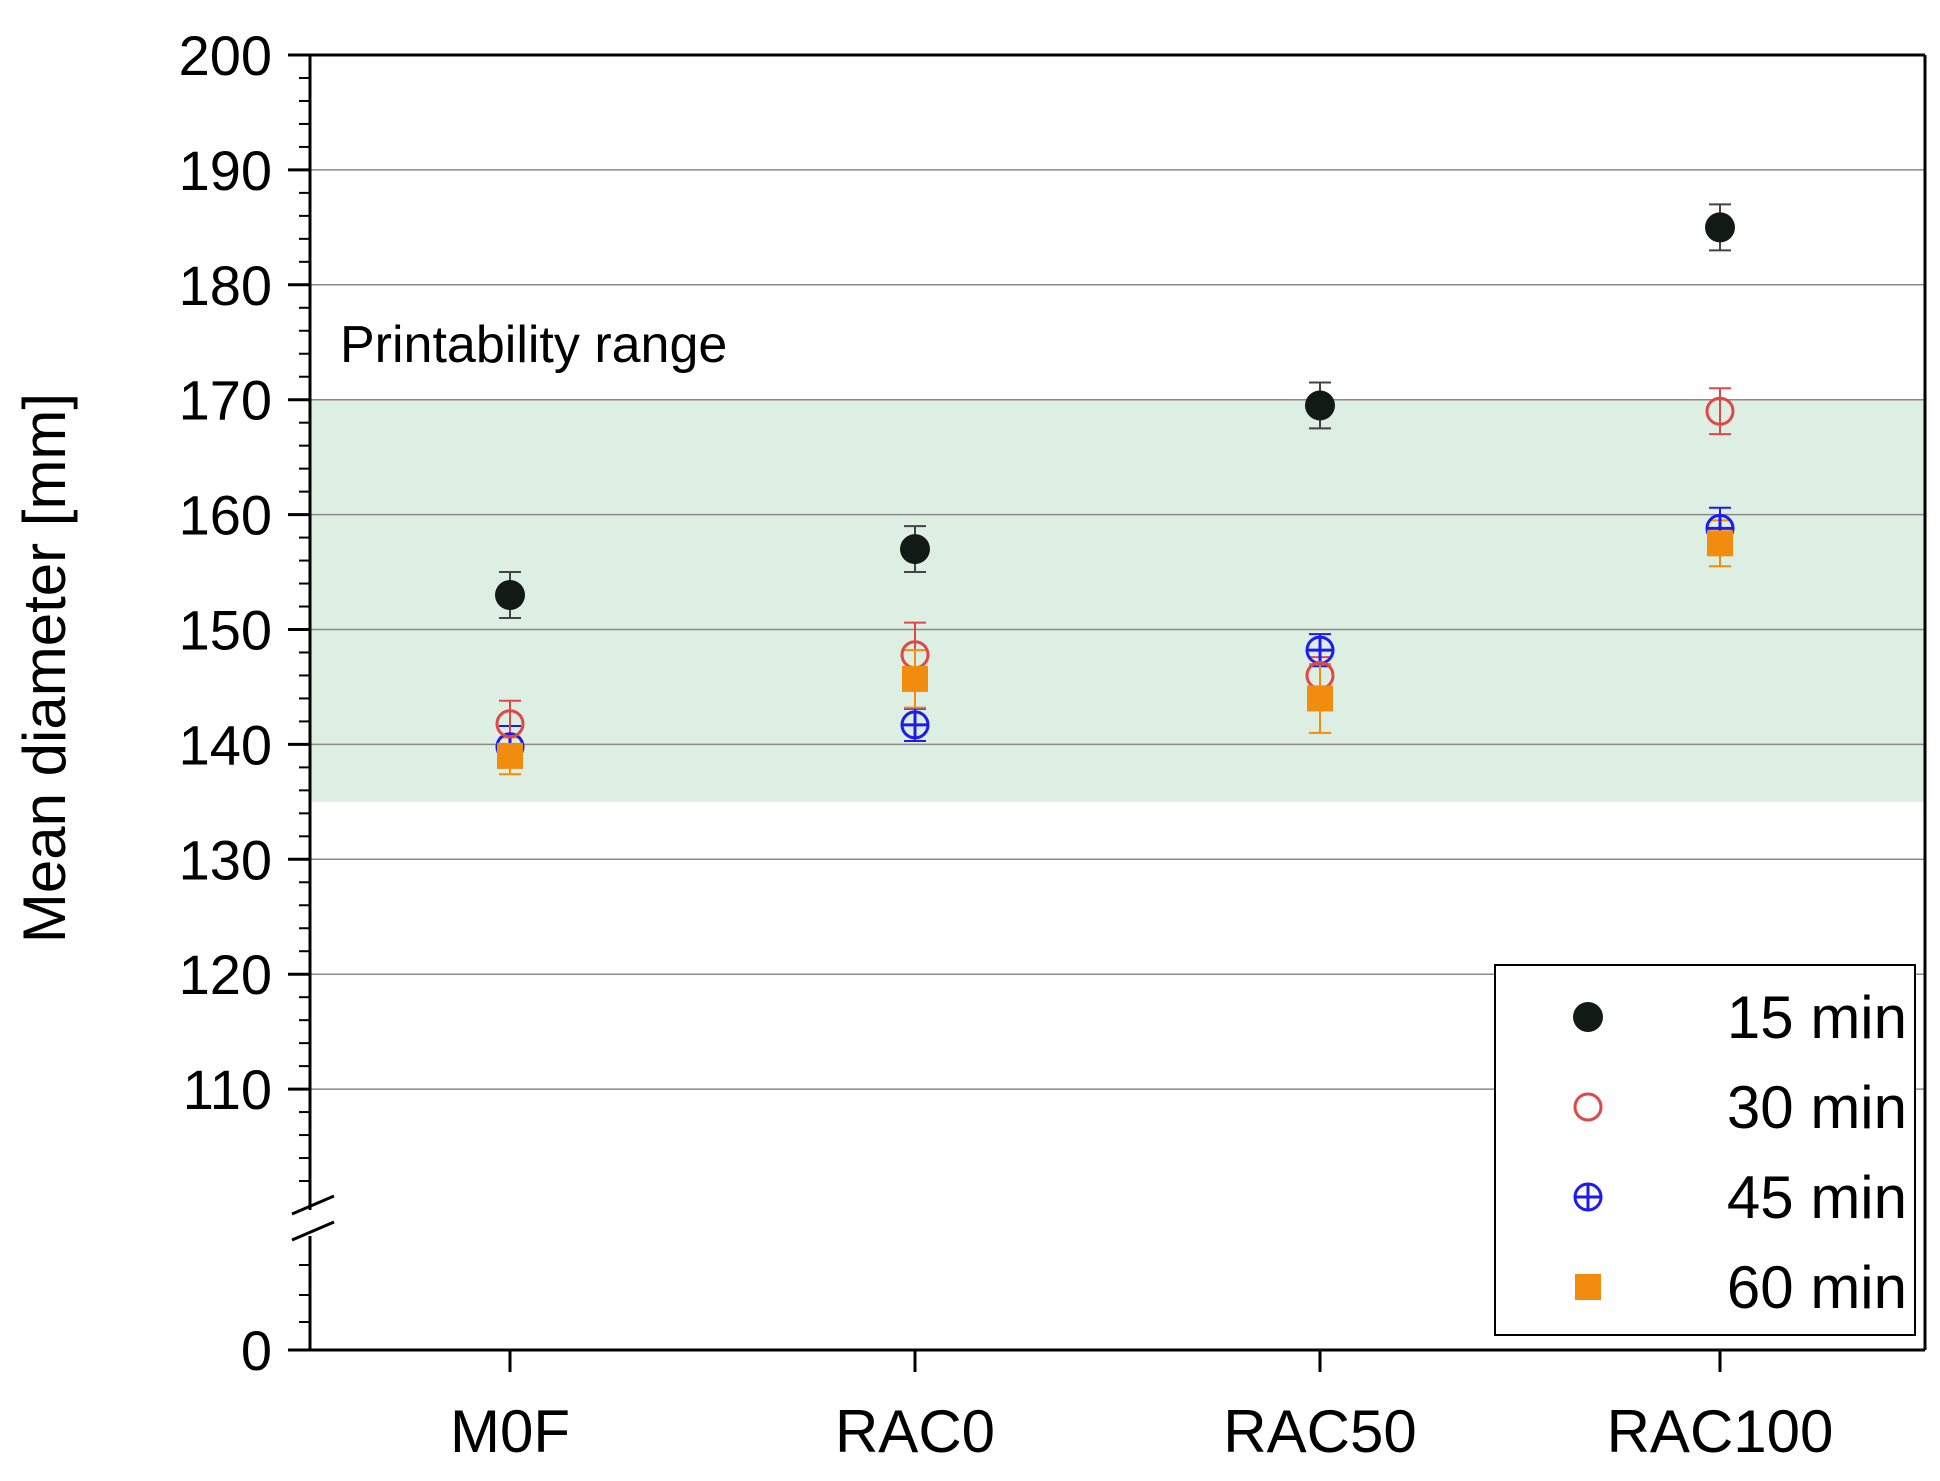  I want to click on legend-marker-30-min, so click(1588, 1107).